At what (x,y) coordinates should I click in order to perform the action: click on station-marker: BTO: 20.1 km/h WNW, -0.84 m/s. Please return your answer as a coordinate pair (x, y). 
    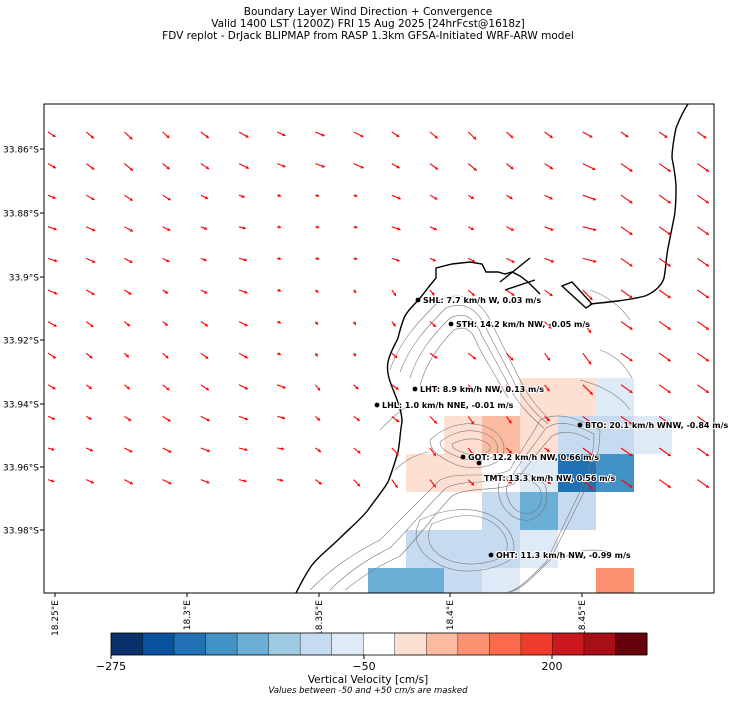
    Looking at the image, I should click on (653, 425).